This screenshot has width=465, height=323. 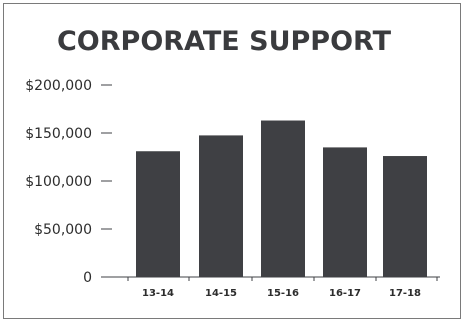 I want to click on y-axis-ticks: 0 $50,000 $100,000 $150,000 $200,000, so click(x=68, y=182).